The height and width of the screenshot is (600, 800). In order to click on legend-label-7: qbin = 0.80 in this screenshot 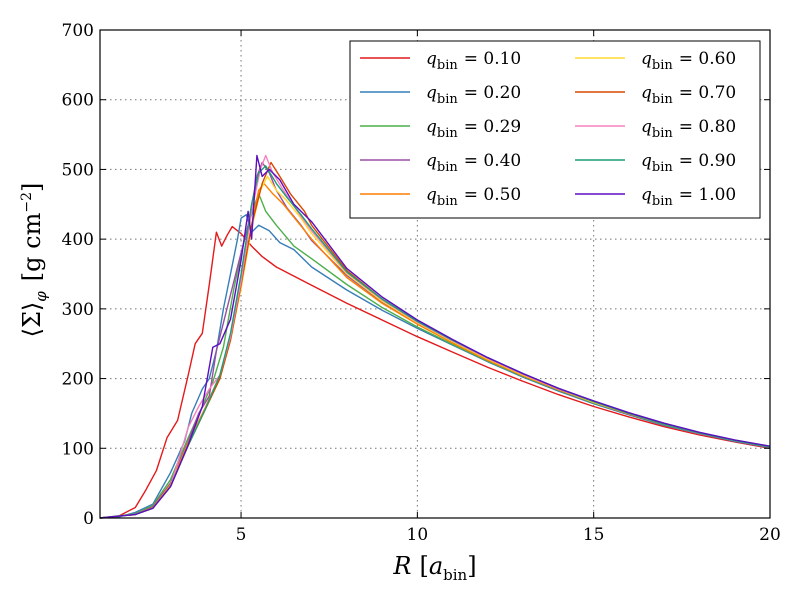, I will do `click(688, 129)`.